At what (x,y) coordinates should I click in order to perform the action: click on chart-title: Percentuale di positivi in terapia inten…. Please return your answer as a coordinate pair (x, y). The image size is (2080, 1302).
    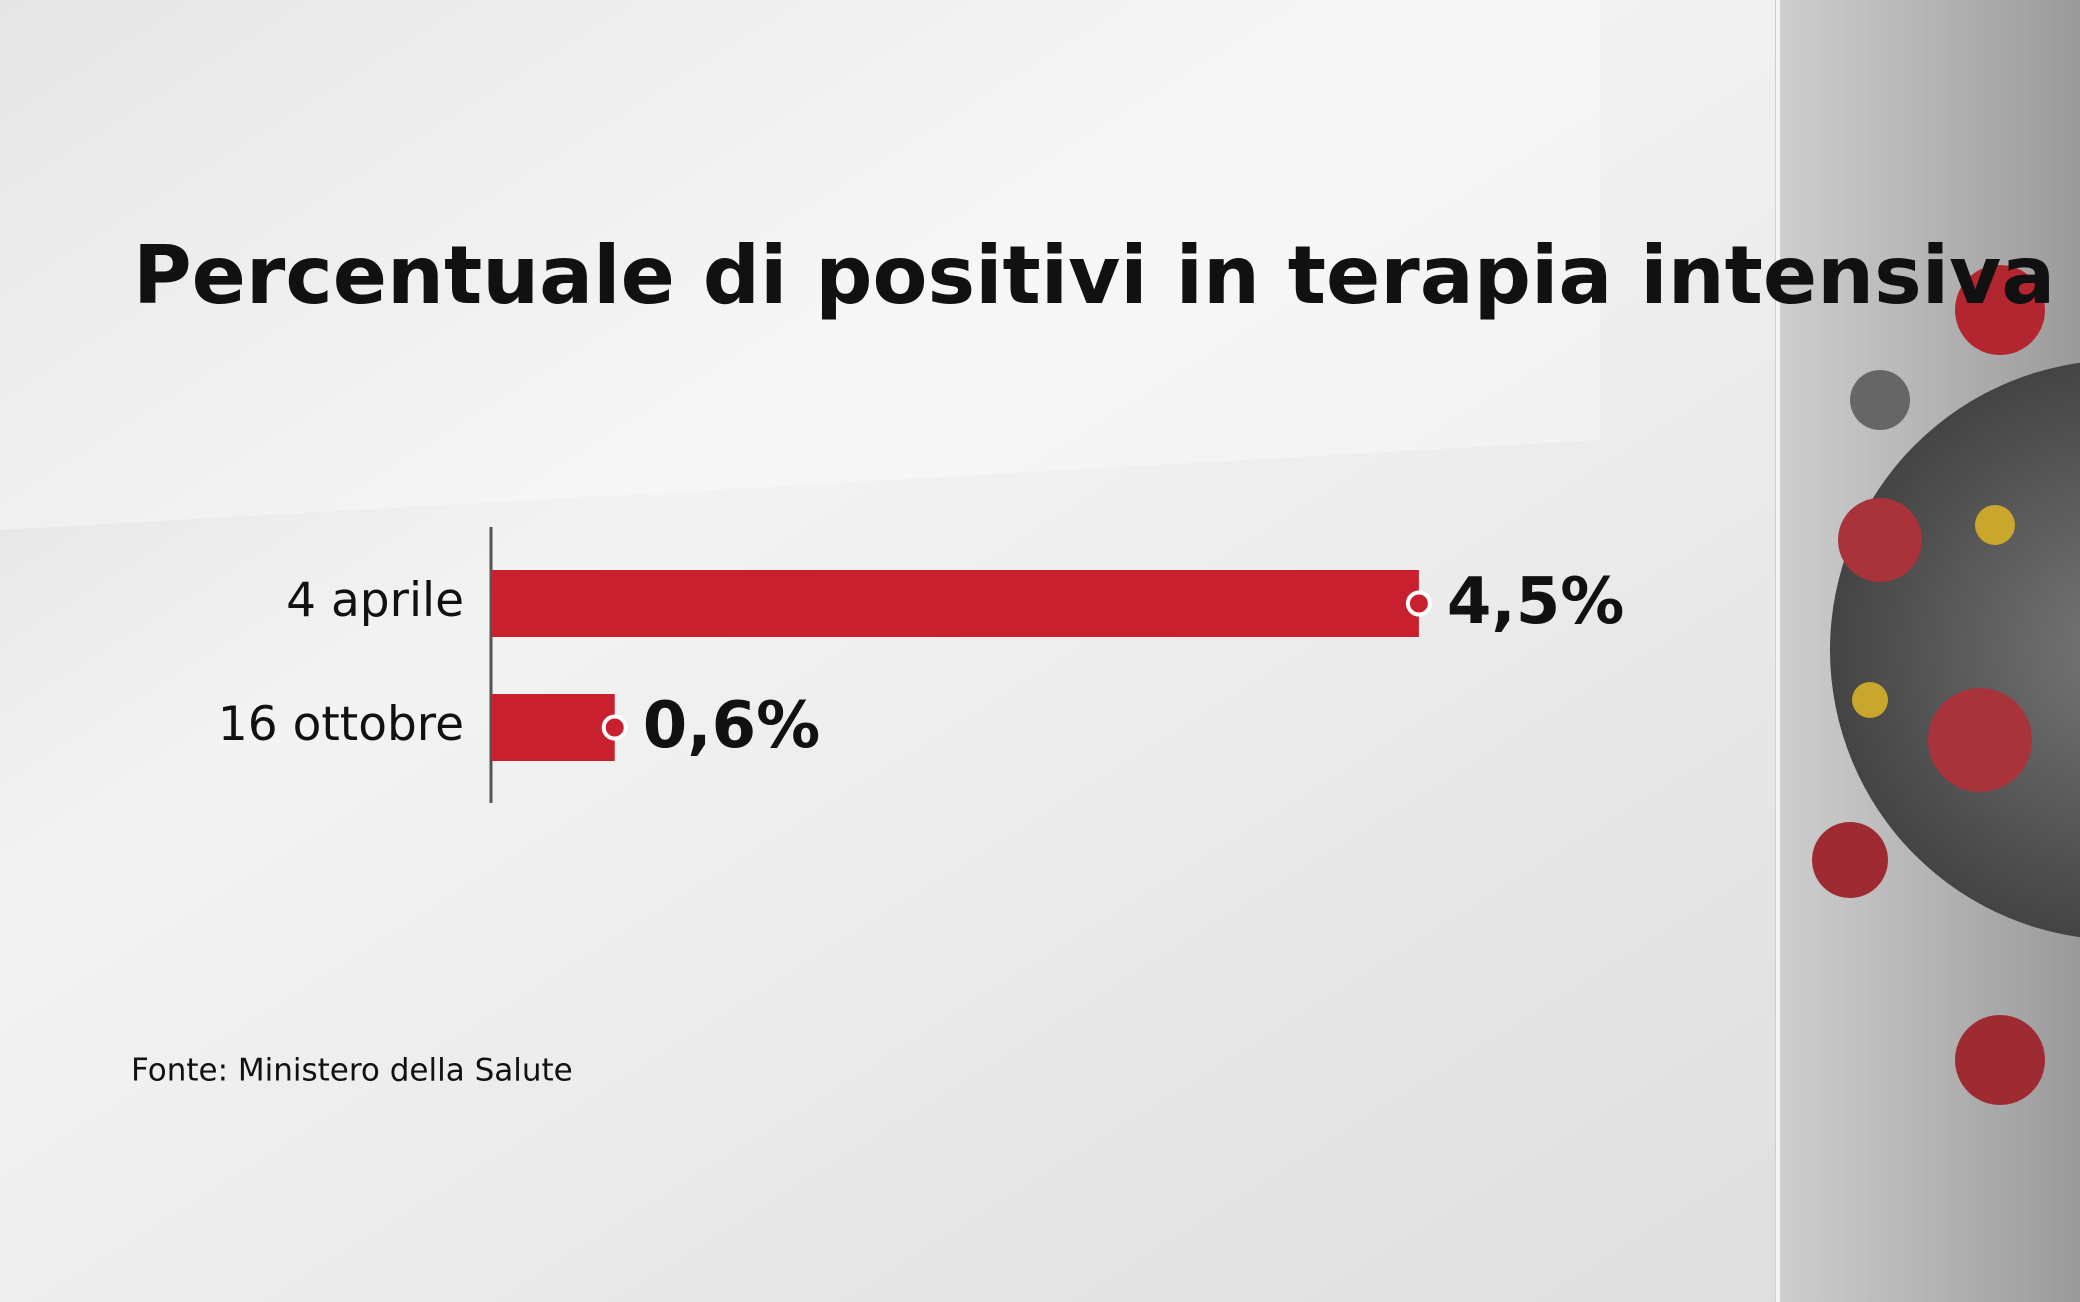
    Looking at the image, I should click on (1094, 275).